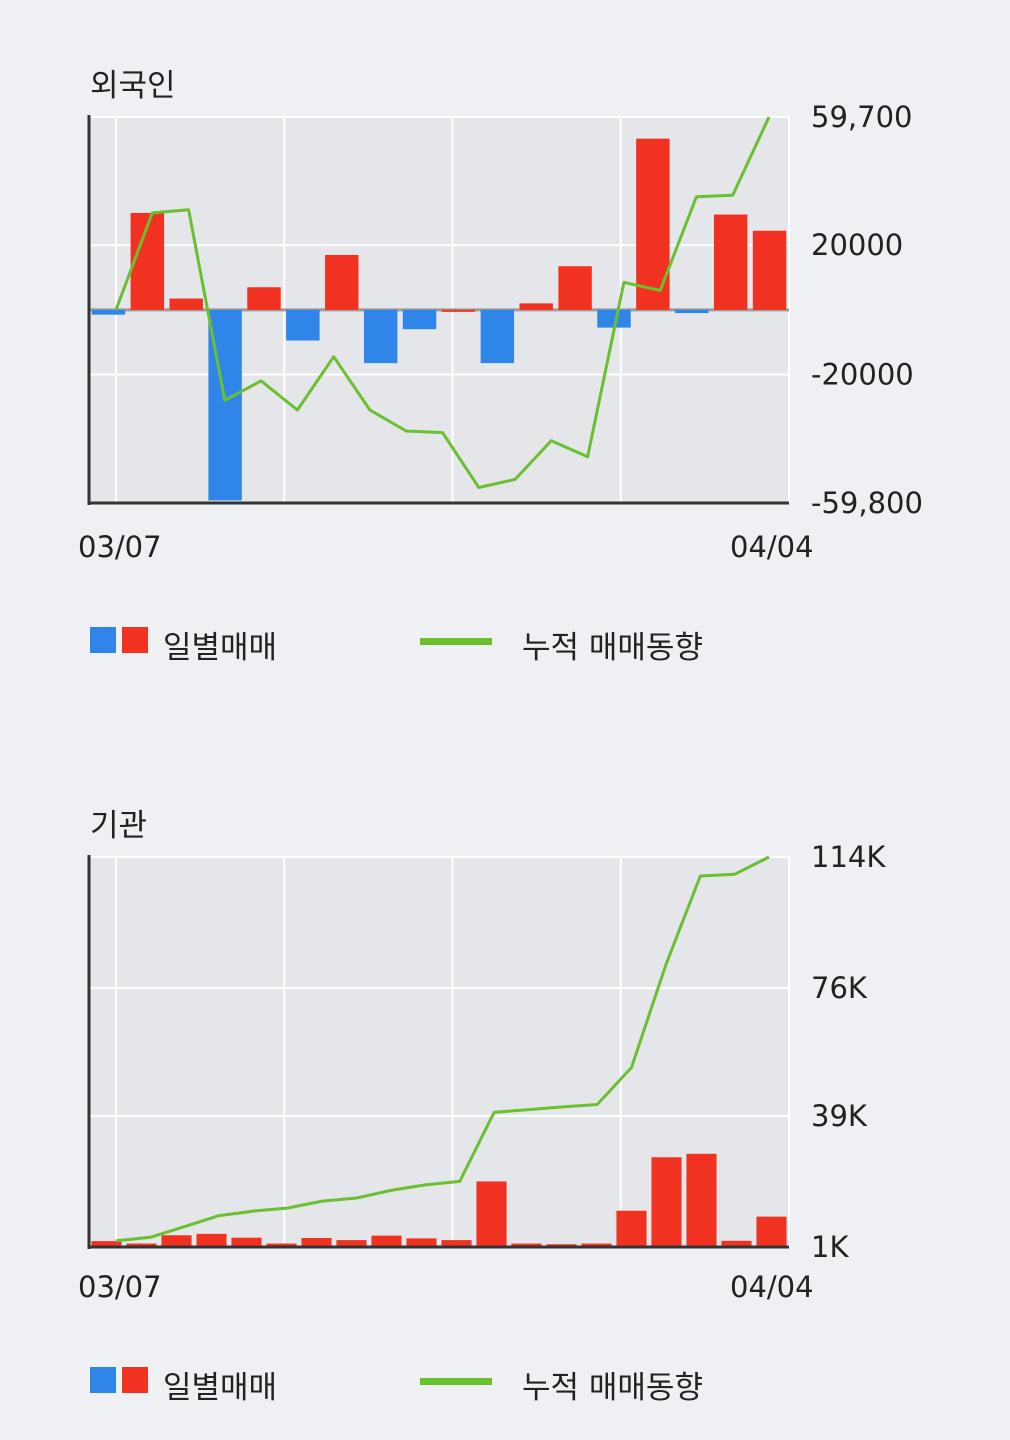 Image resolution: width=1010 pixels, height=1440 pixels. What do you see at coordinates (839, 988) in the screenshot?
I see `y-tick-label: 76K` at bounding box center [839, 988].